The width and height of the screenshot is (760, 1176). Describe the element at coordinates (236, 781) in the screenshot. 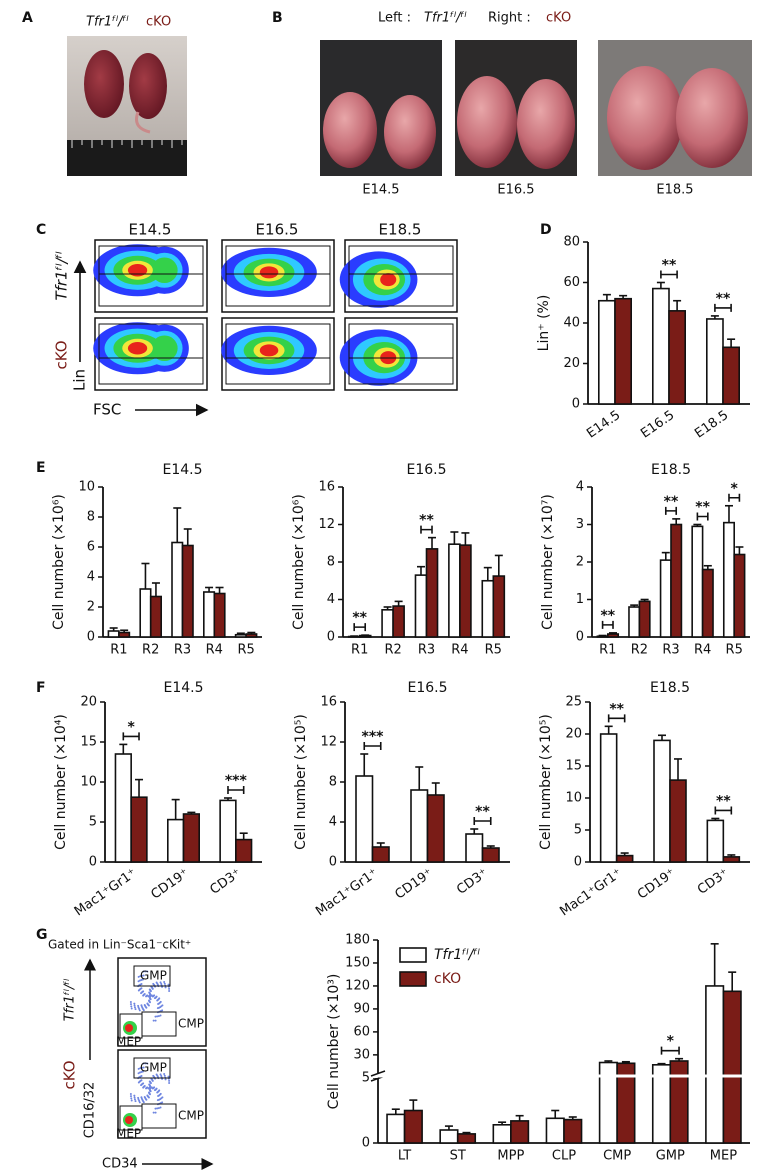

I see `significance-label: ***` at that location.